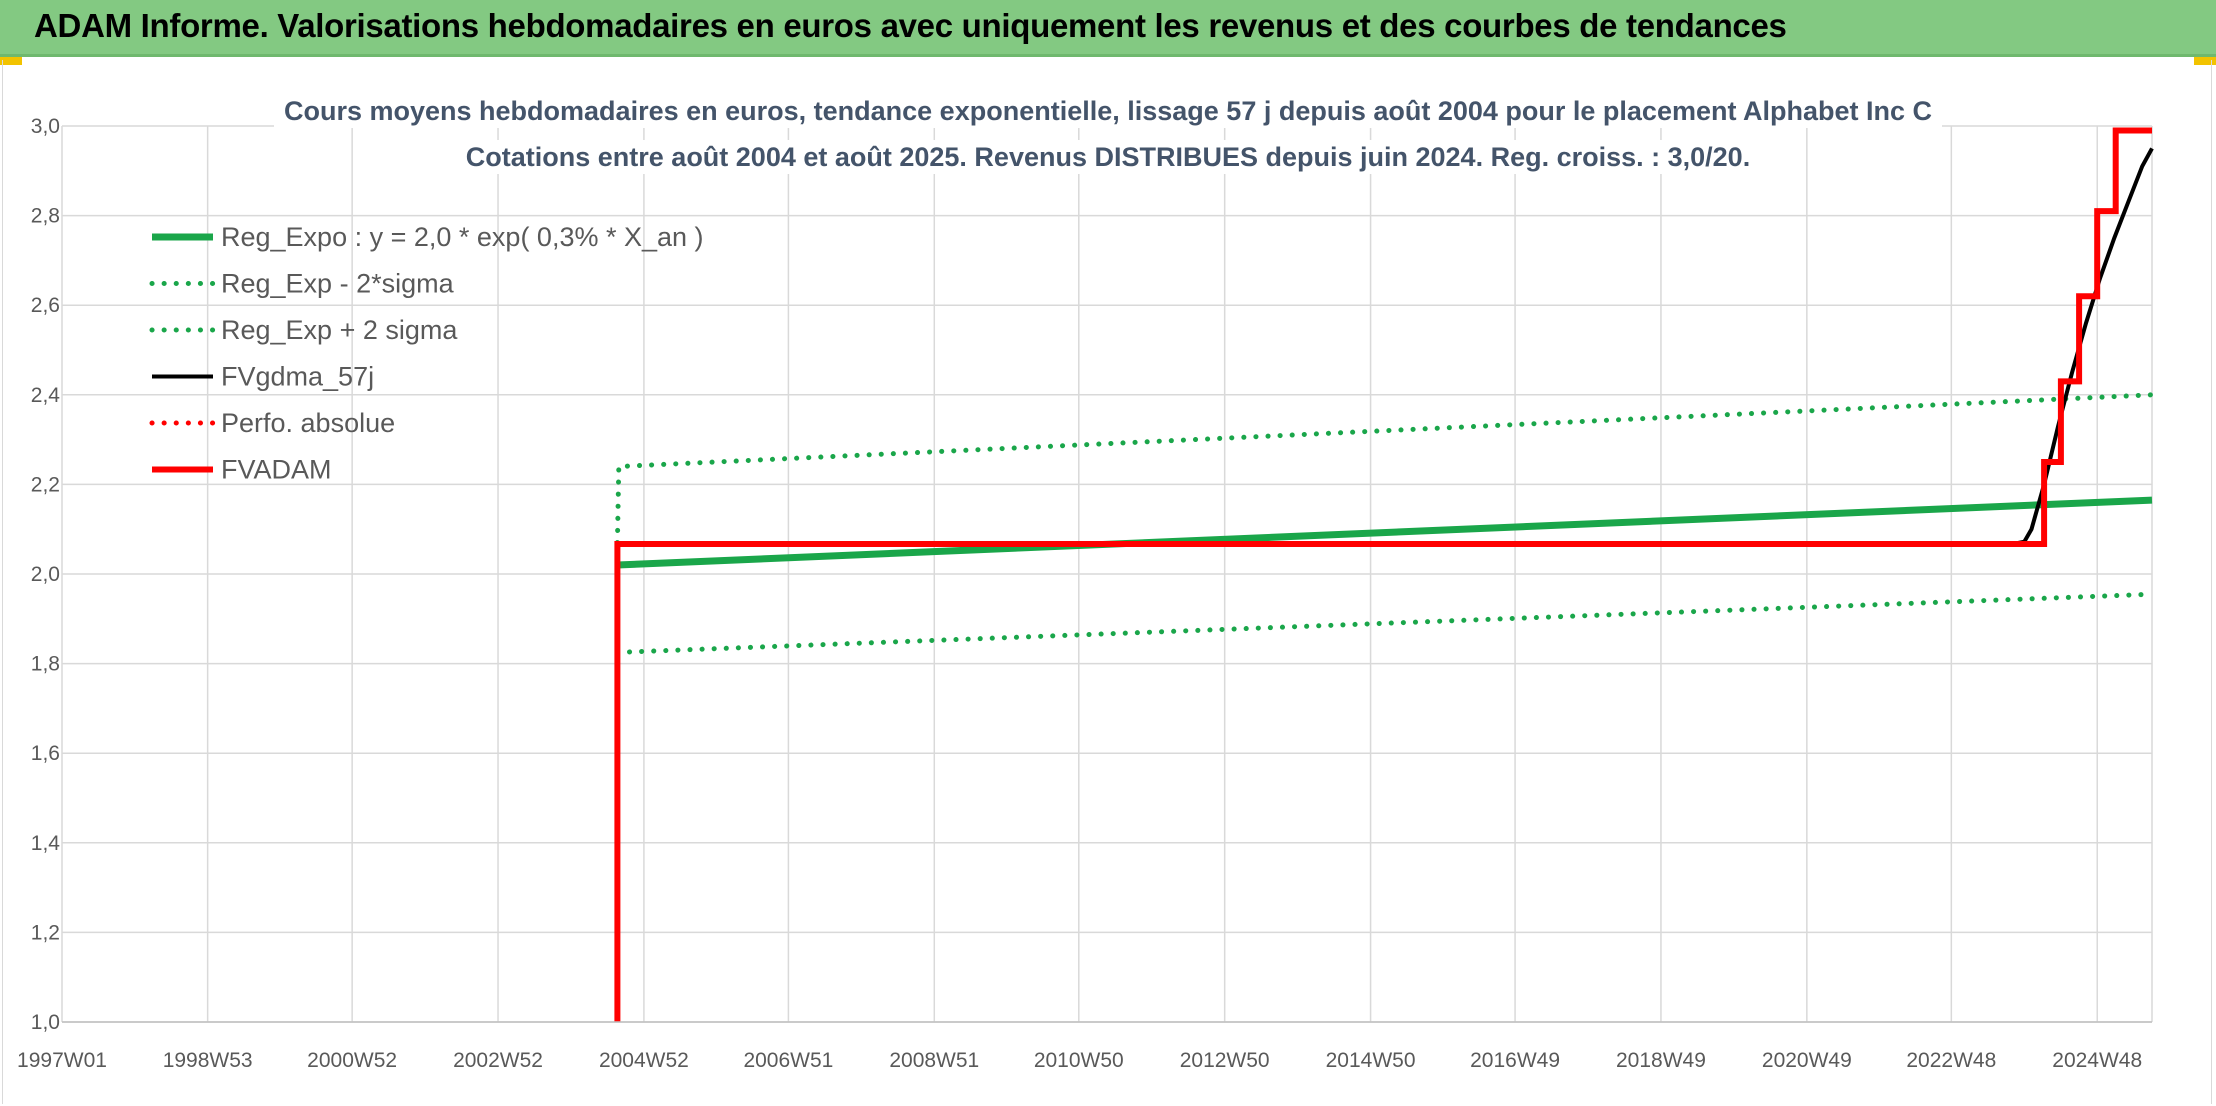  What do you see at coordinates (1225, 1060) in the screenshot?
I see `x-tick-label: 2012W50` at bounding box center [1225, 1060].